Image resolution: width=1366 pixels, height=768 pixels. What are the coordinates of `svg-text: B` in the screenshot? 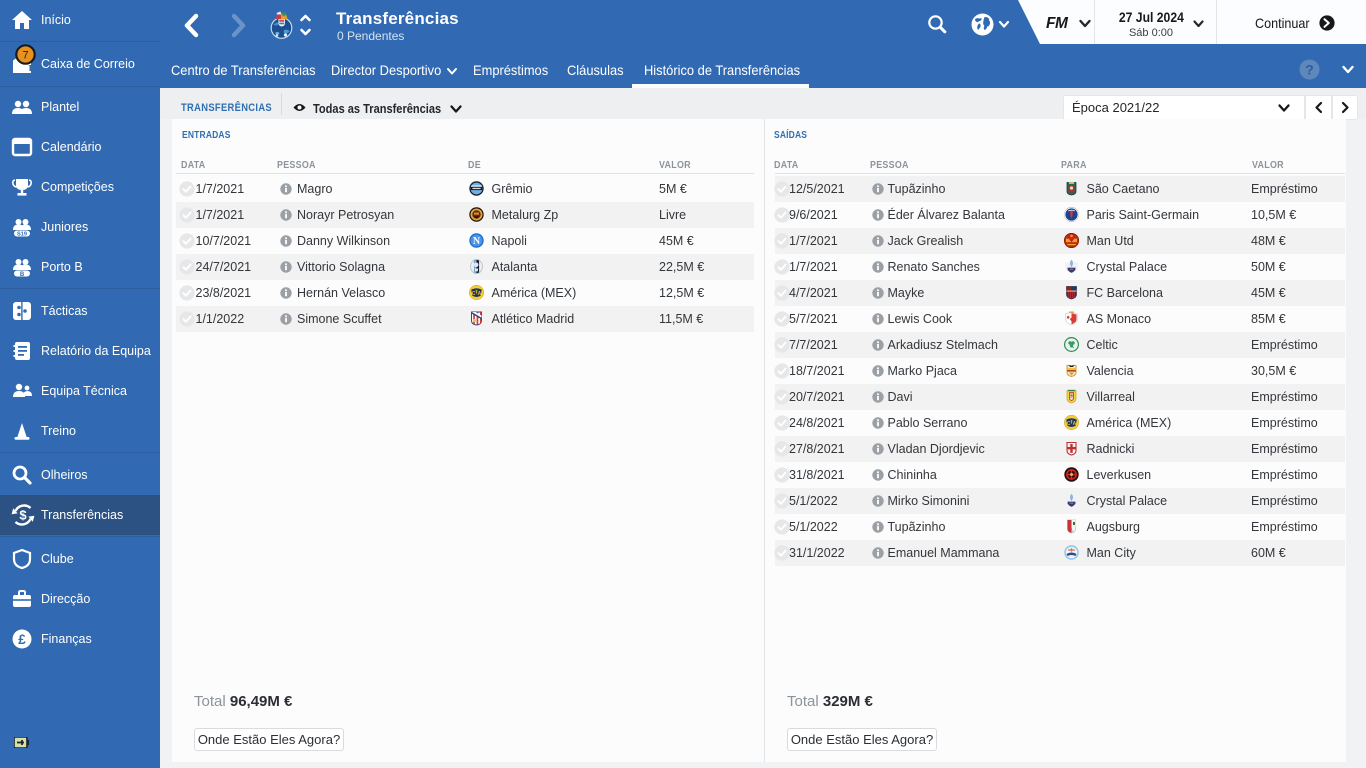 It's located at (22, 275).